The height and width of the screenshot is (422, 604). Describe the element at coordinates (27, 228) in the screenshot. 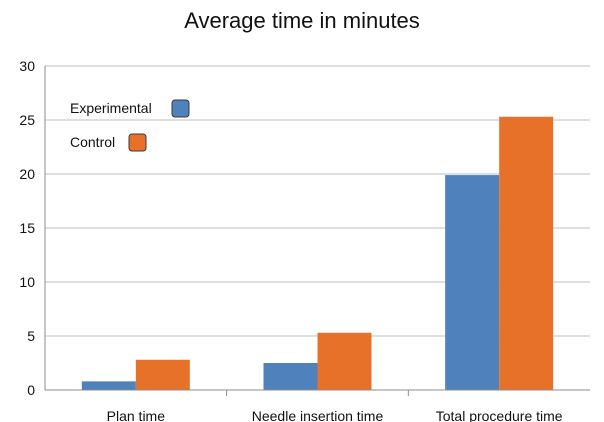

I see `y-tick-label: 15` at that location.